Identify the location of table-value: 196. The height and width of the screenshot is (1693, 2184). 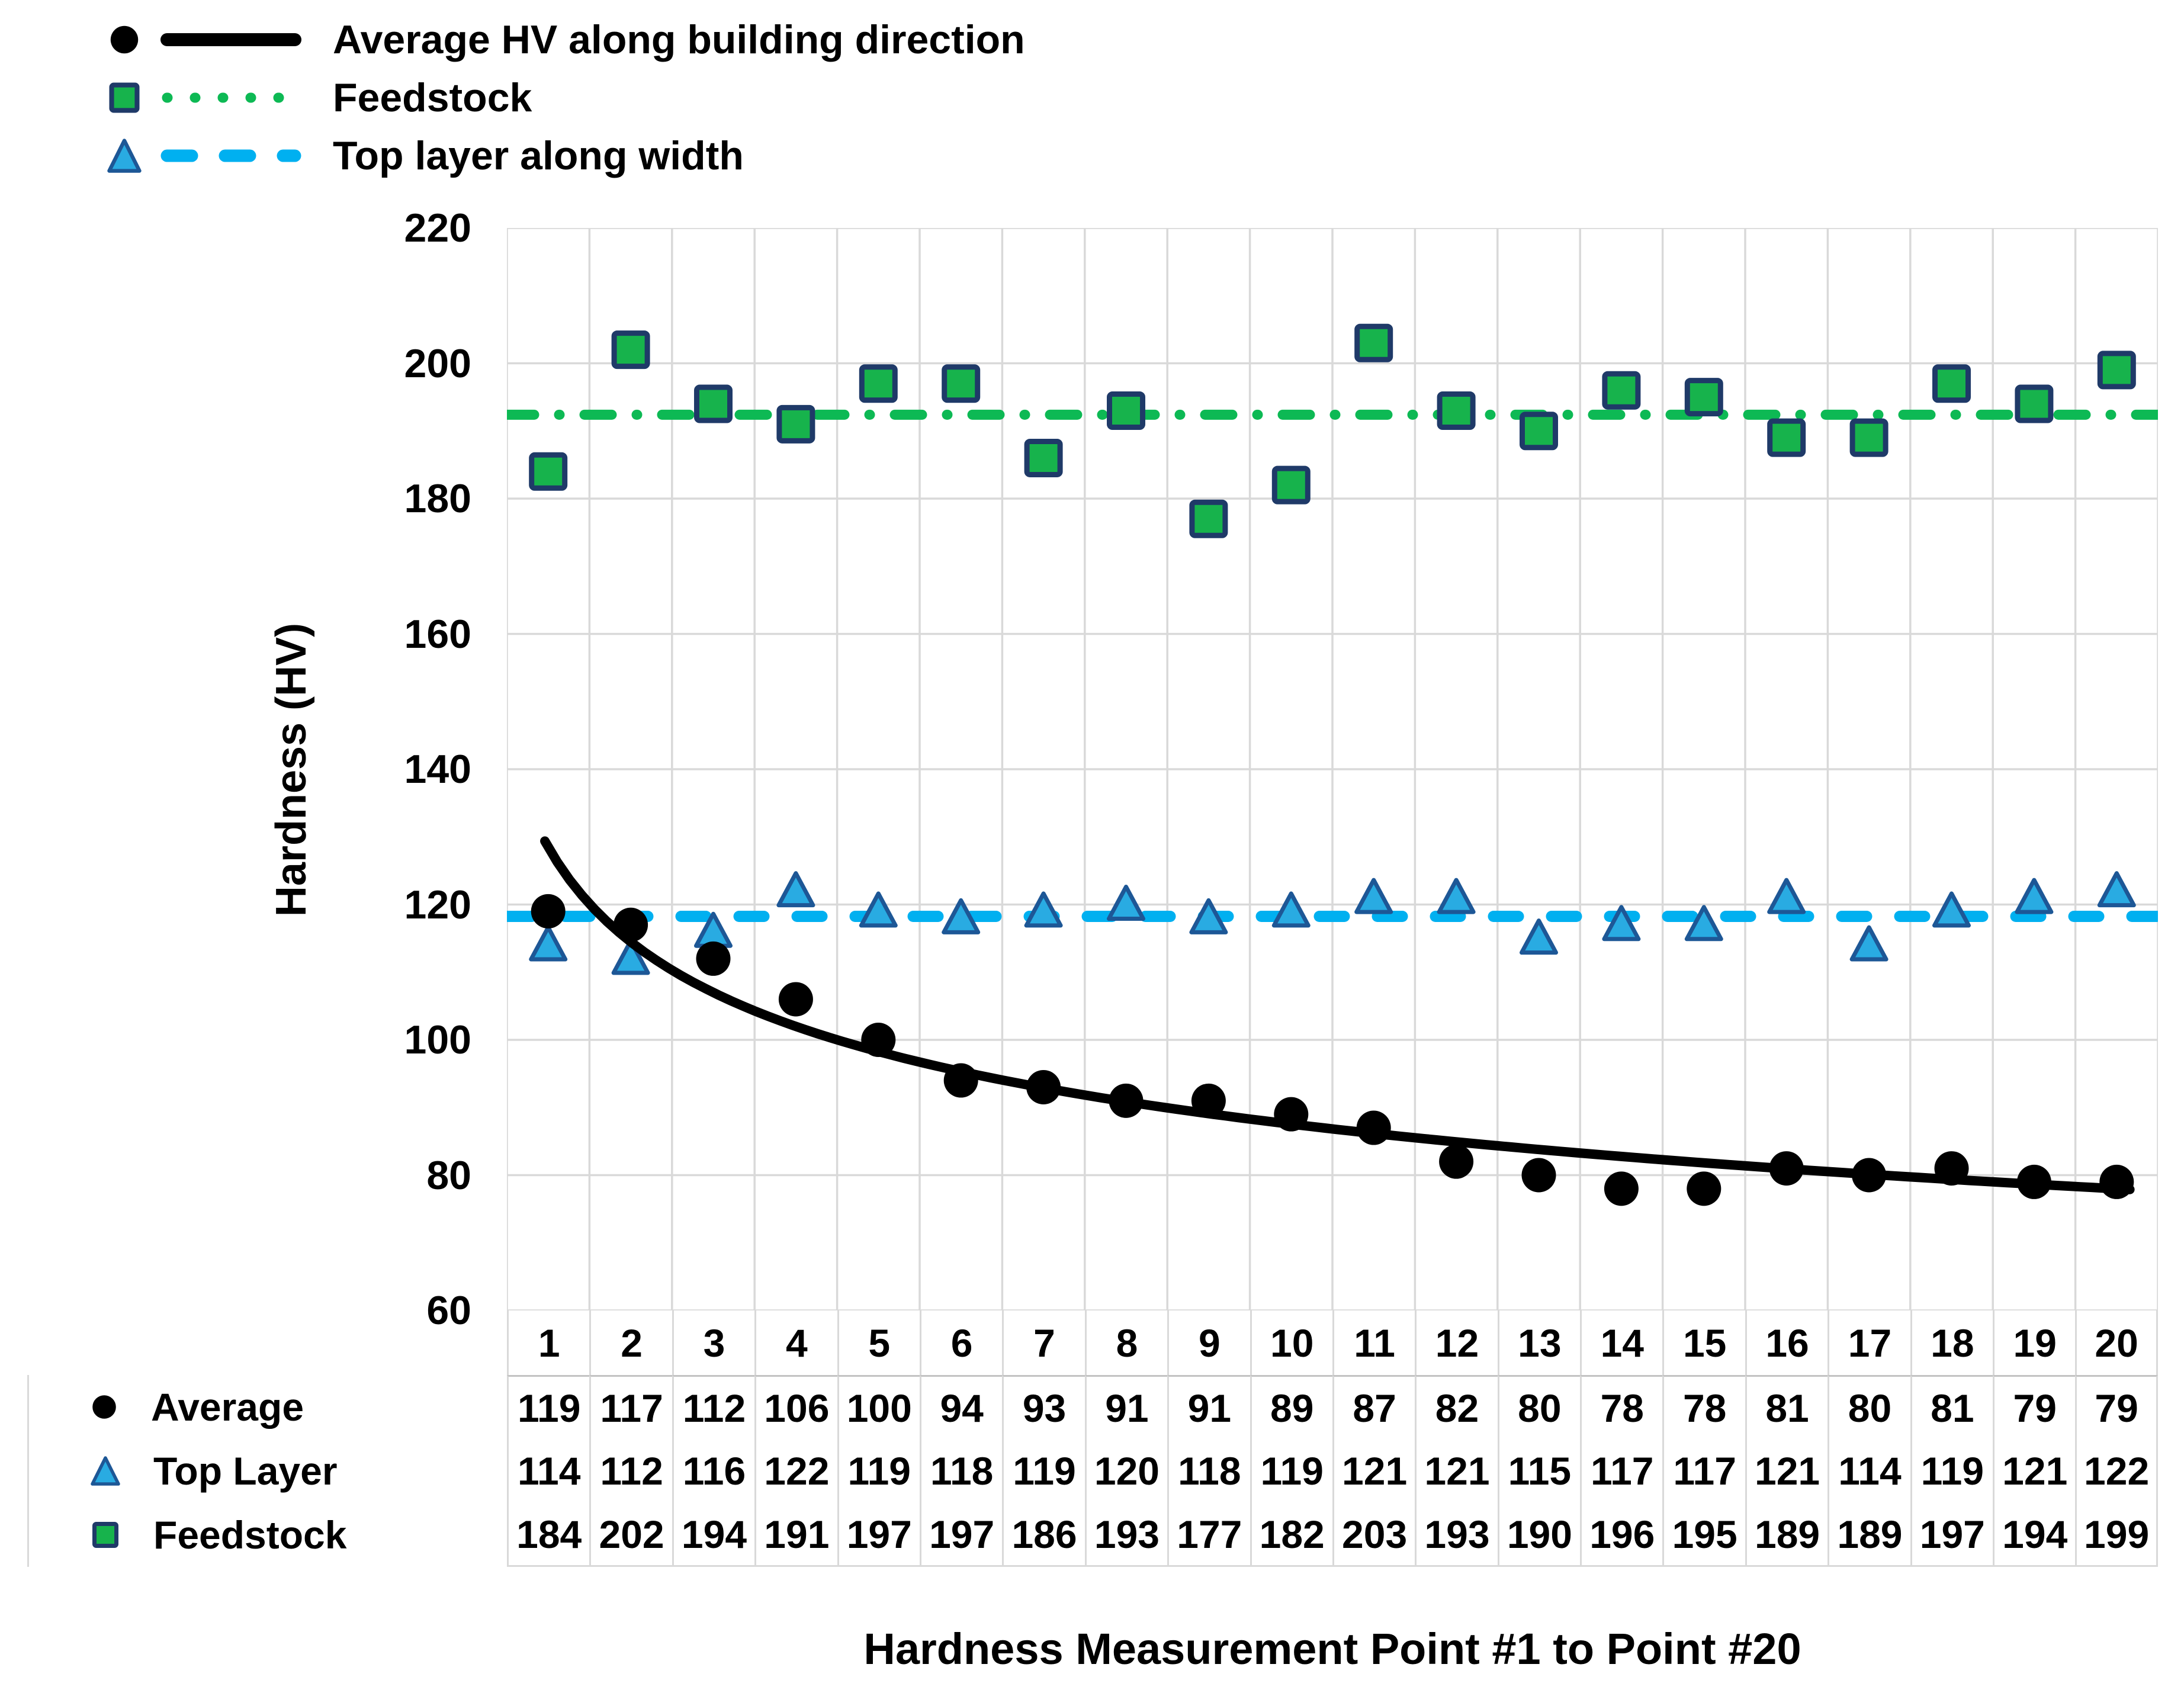
(1621, 1535).